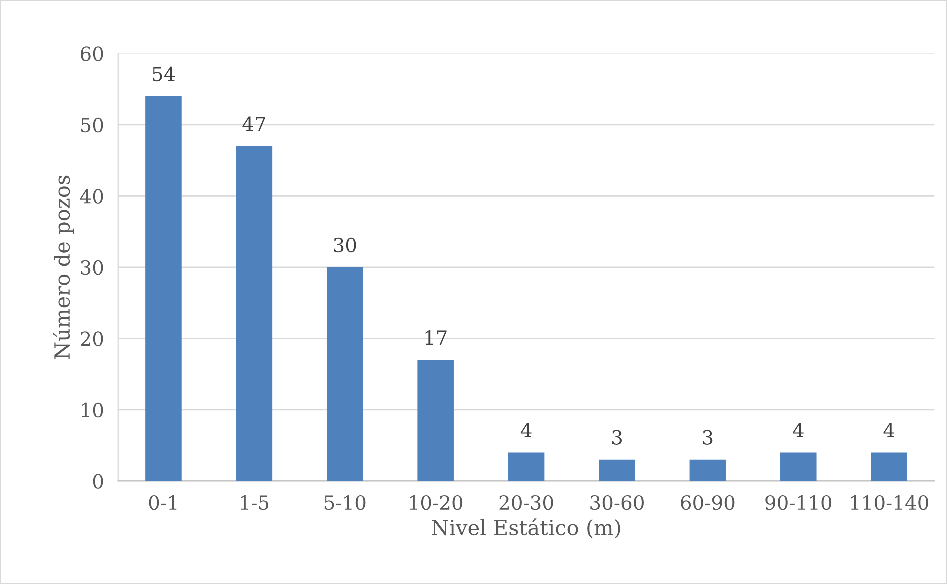 Image resolution: width=947 pixels, height=584 pixels. Describe the element at coordinates (345, 502) in the screenshot. I see `x-tick-label: 5-10` at that location.